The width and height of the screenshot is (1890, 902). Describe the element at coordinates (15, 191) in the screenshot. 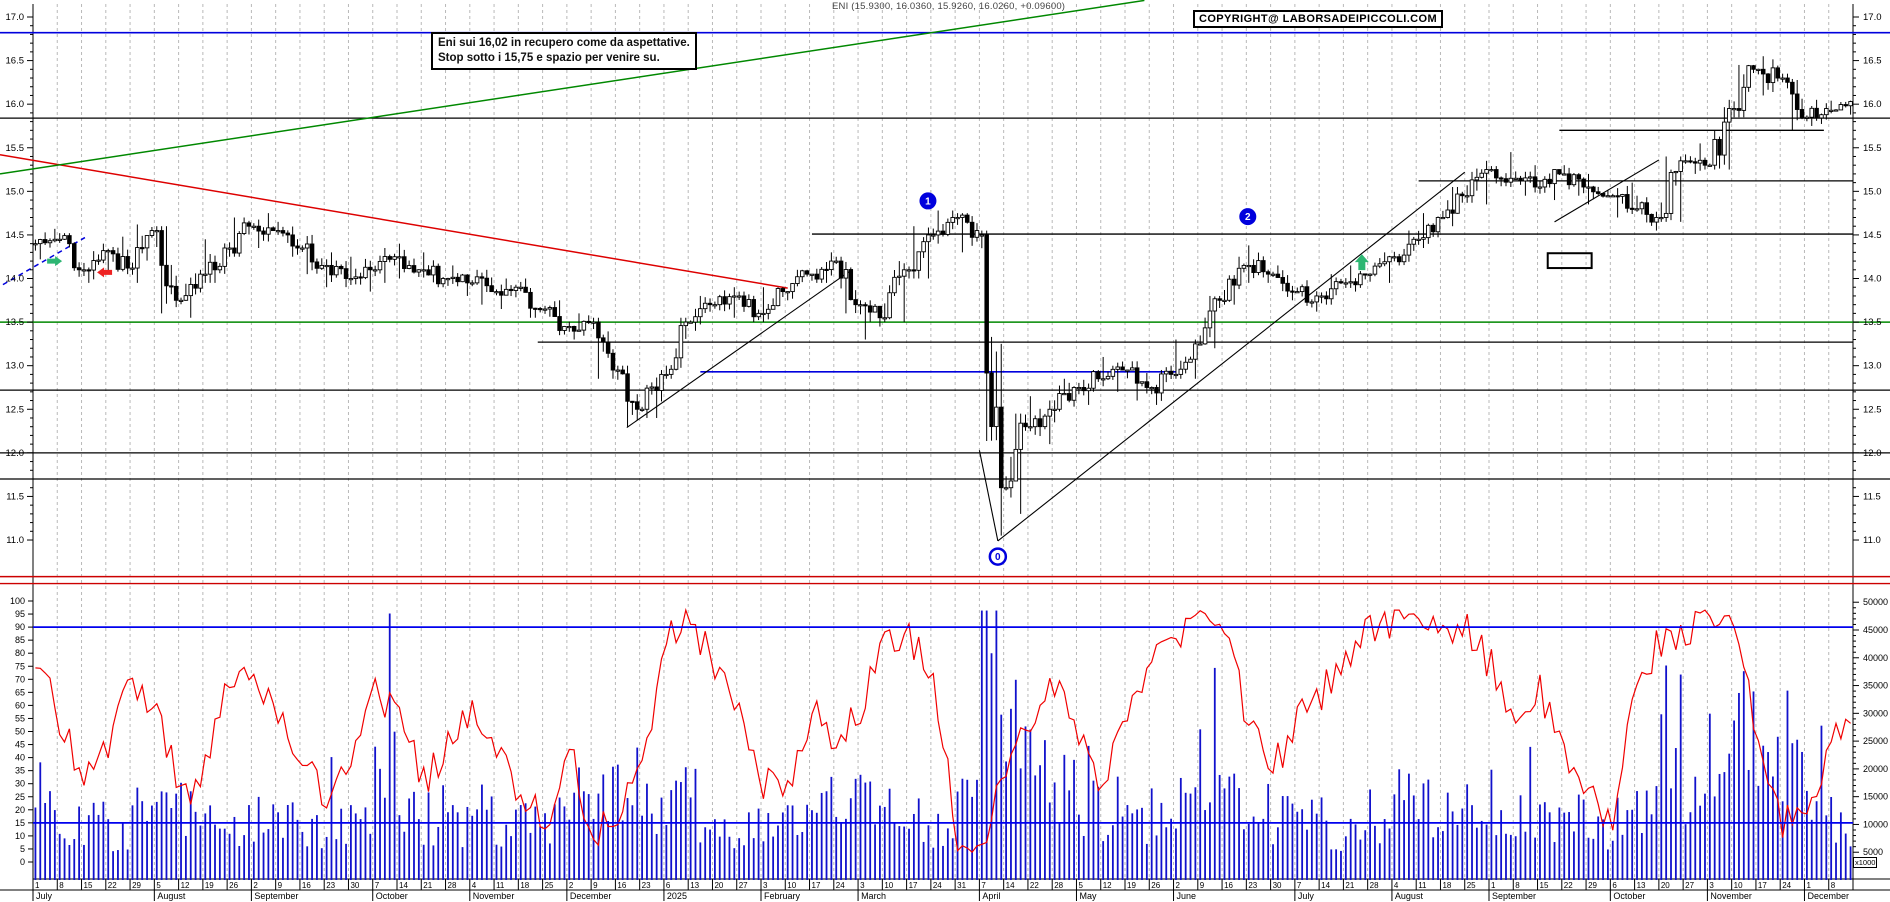

I see `y-axis-label-left: 15.0` at that location.